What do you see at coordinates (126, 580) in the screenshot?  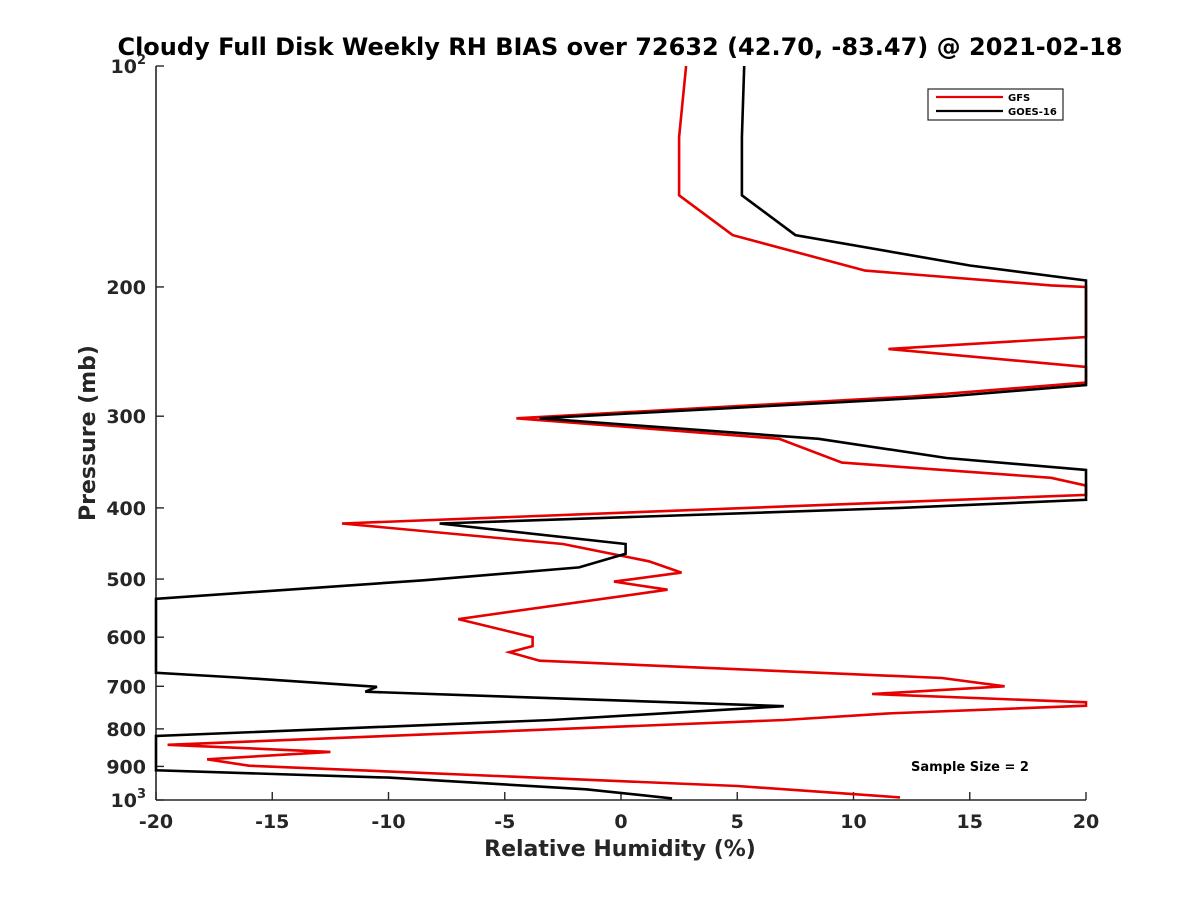 I see `y-tick-label: 500` at bounding box center [126, 580].